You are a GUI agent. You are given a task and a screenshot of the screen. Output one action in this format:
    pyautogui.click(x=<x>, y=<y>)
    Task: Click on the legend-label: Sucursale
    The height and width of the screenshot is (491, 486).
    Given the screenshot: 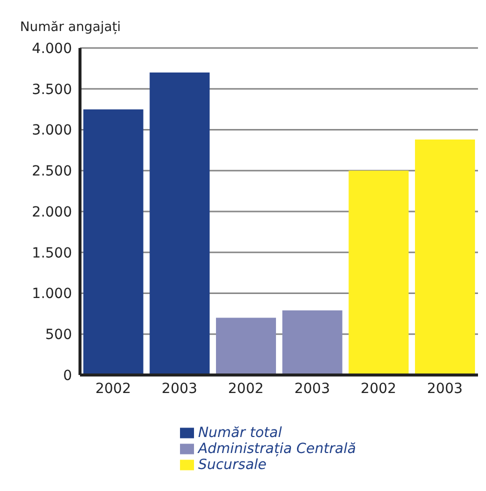 What is the action you would take?
    pyautogui.click(x=232, y=465)
    